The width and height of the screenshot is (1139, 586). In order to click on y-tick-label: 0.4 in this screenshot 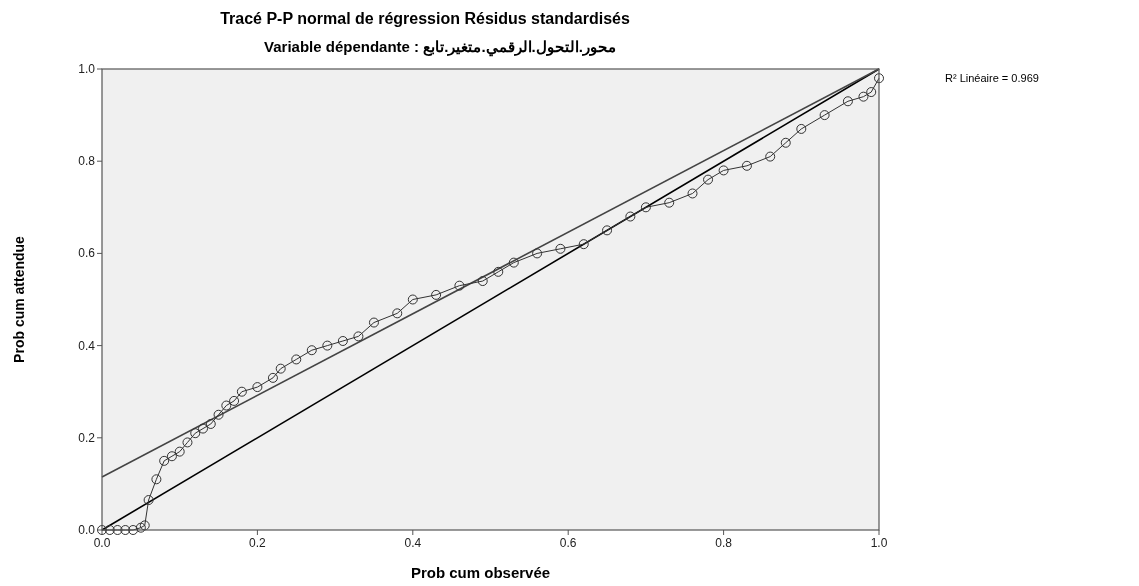, I will do `click(87, 345)`.